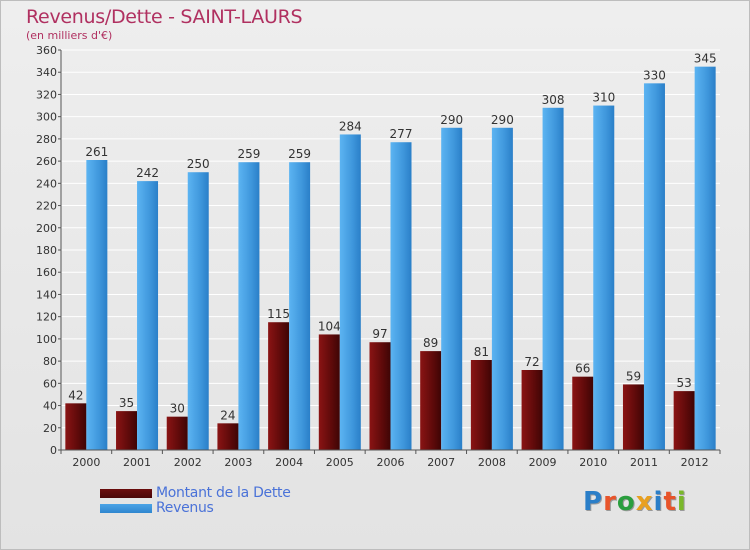  What do you see at coordinates (147, 173) in the screenshot?
I see `data-label-revenus-2001: 242` at bounding box center [147, 173].